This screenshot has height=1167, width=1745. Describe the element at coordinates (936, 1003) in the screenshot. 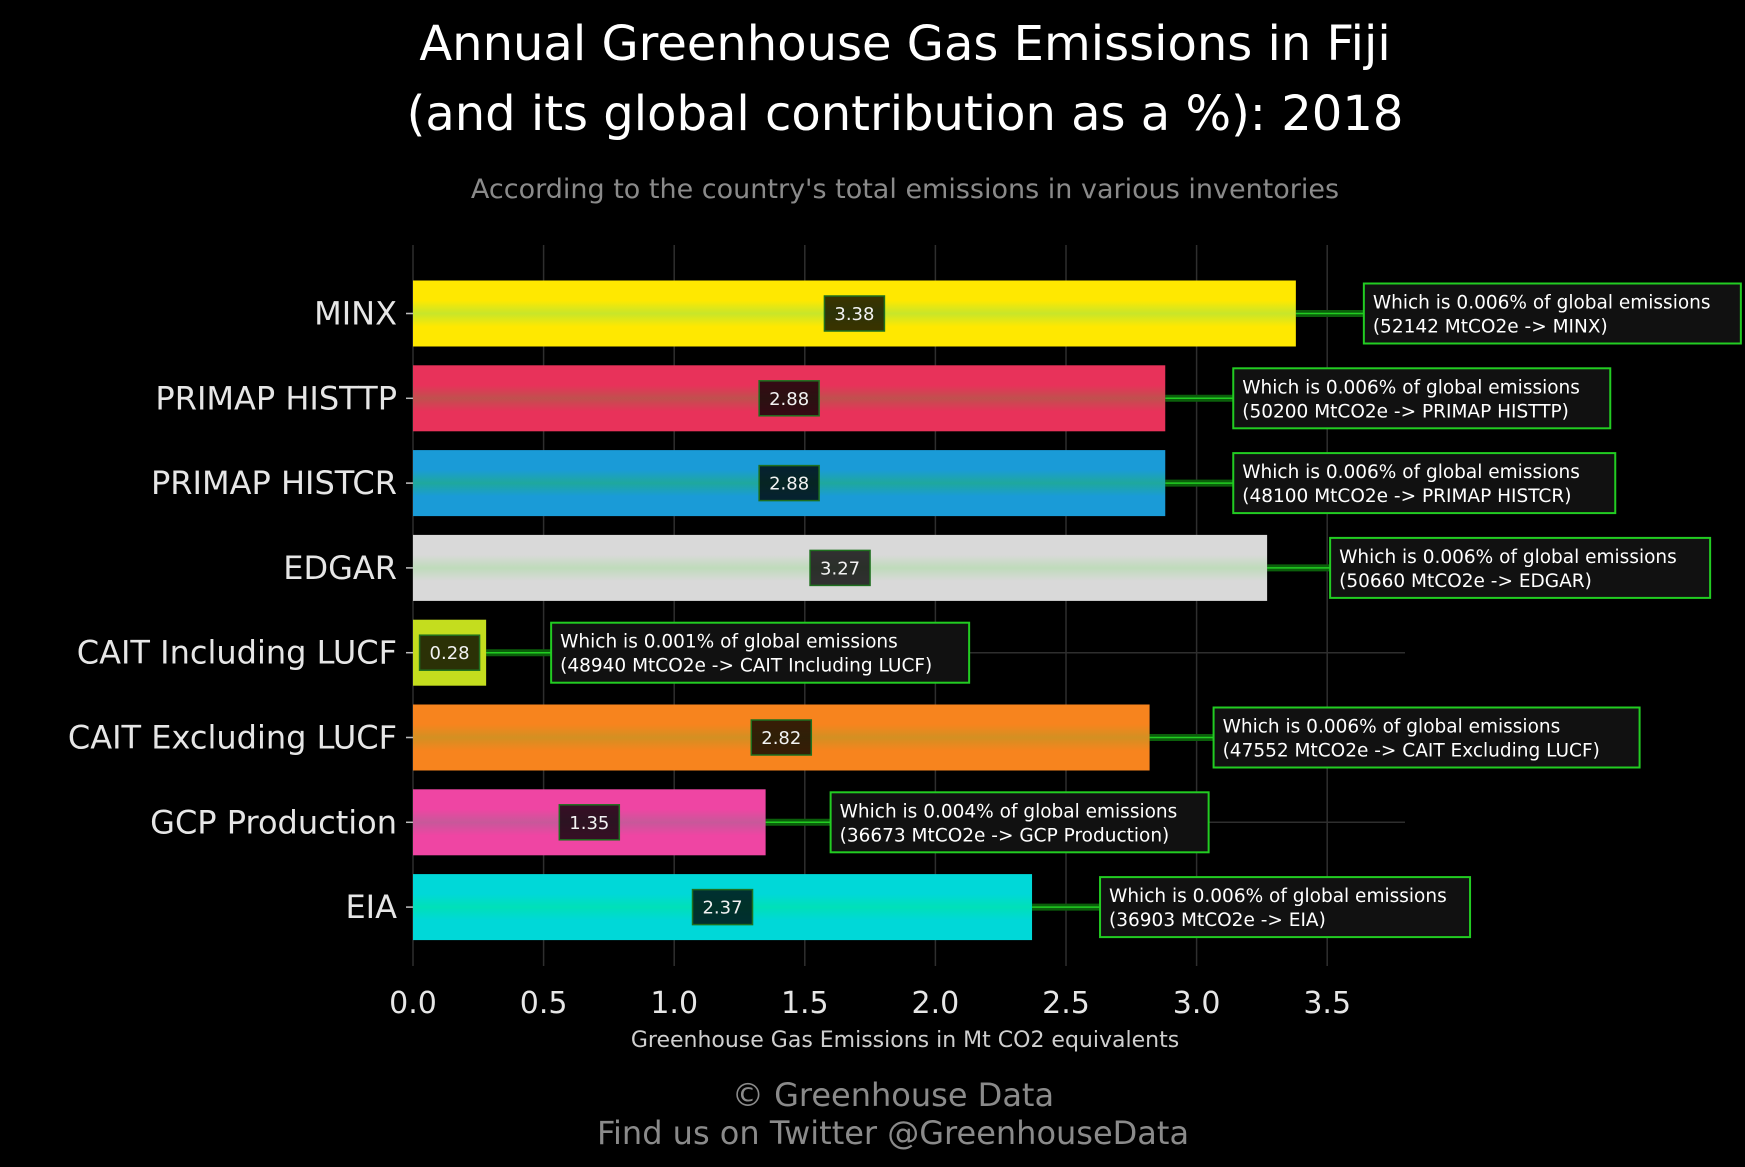

I see `x-tick-label: 2.0` at that location.